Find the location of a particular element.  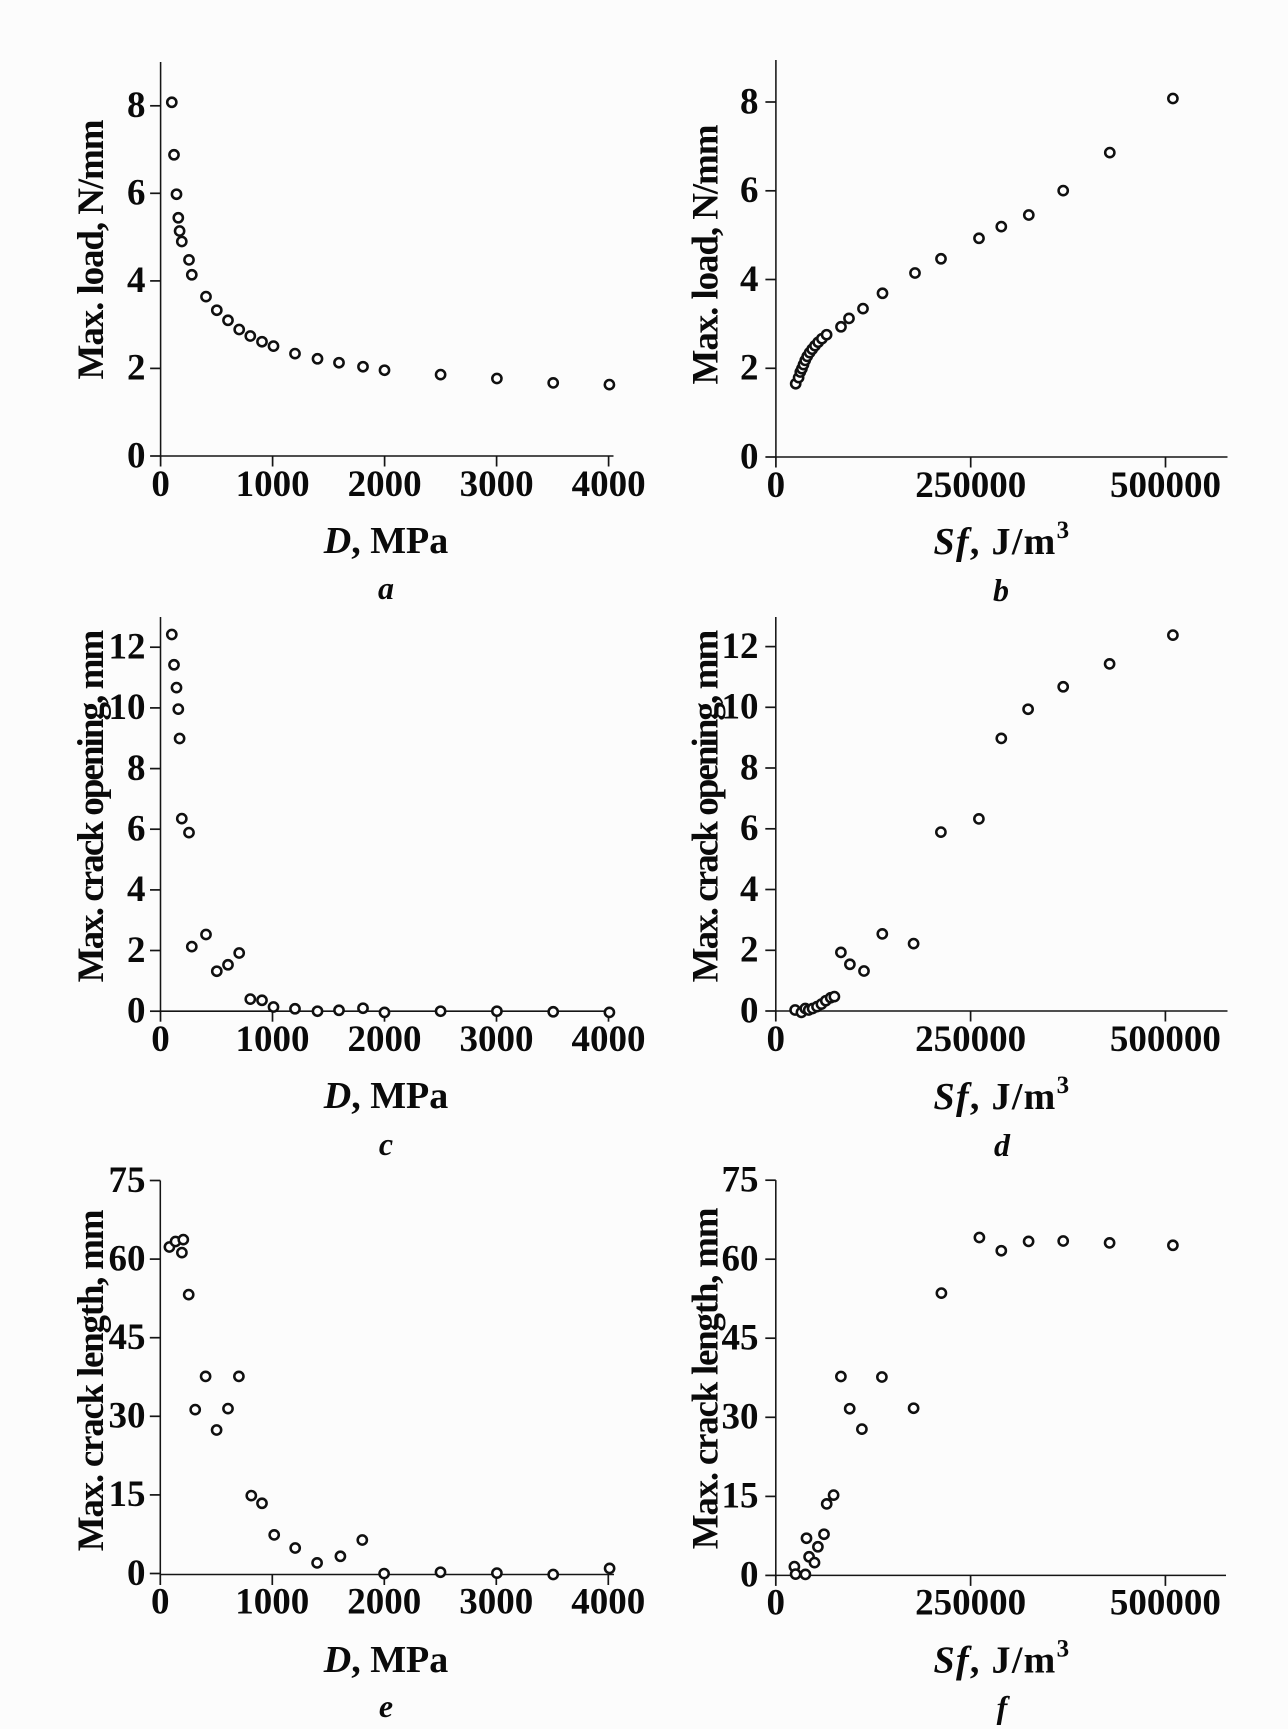

svg-text: e is located at coordinates (386, 1706).